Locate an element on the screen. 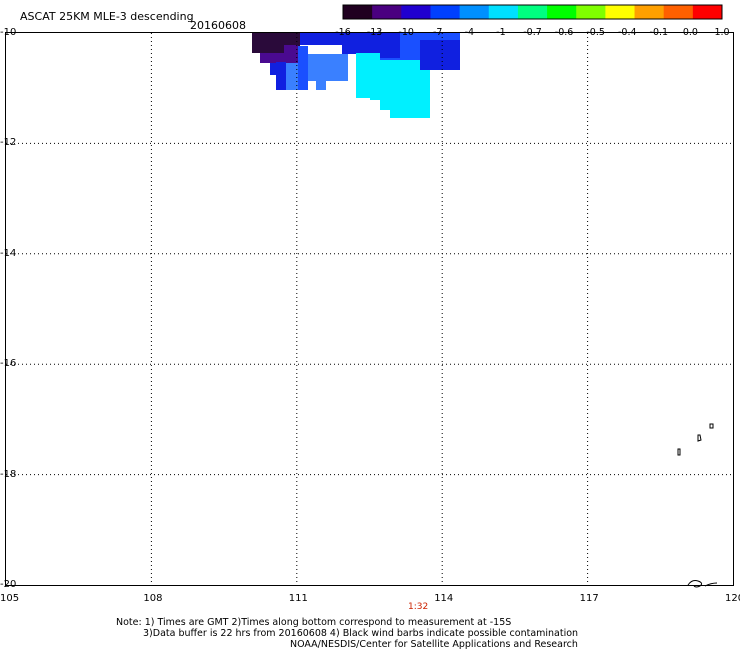  lon-tick-label: 117 is located at coordinates (589, 598).